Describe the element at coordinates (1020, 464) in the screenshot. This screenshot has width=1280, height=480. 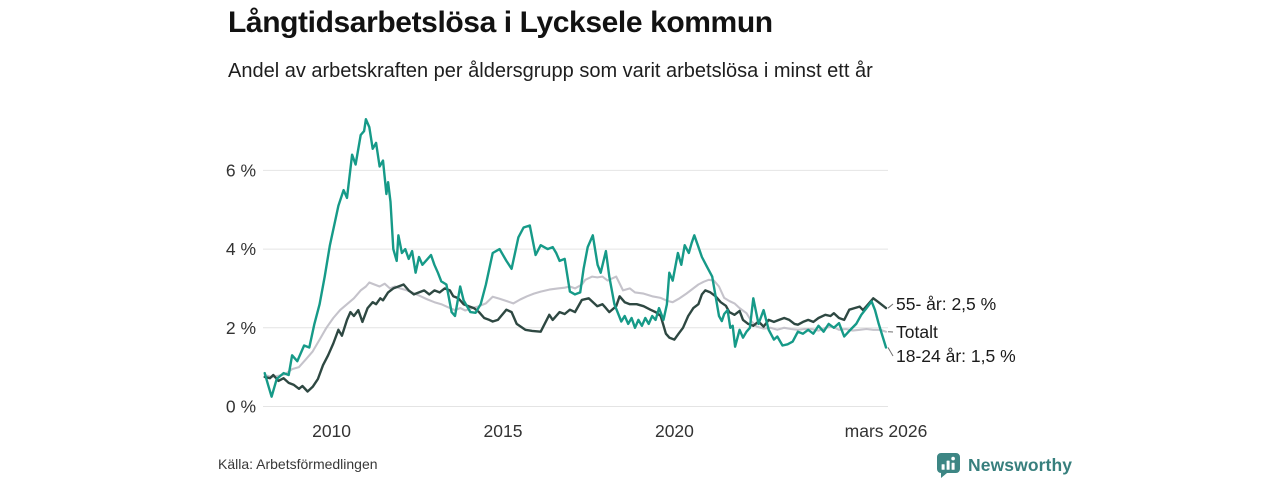
I see `newsworthy-wordmark: Newsworthy` at that location.